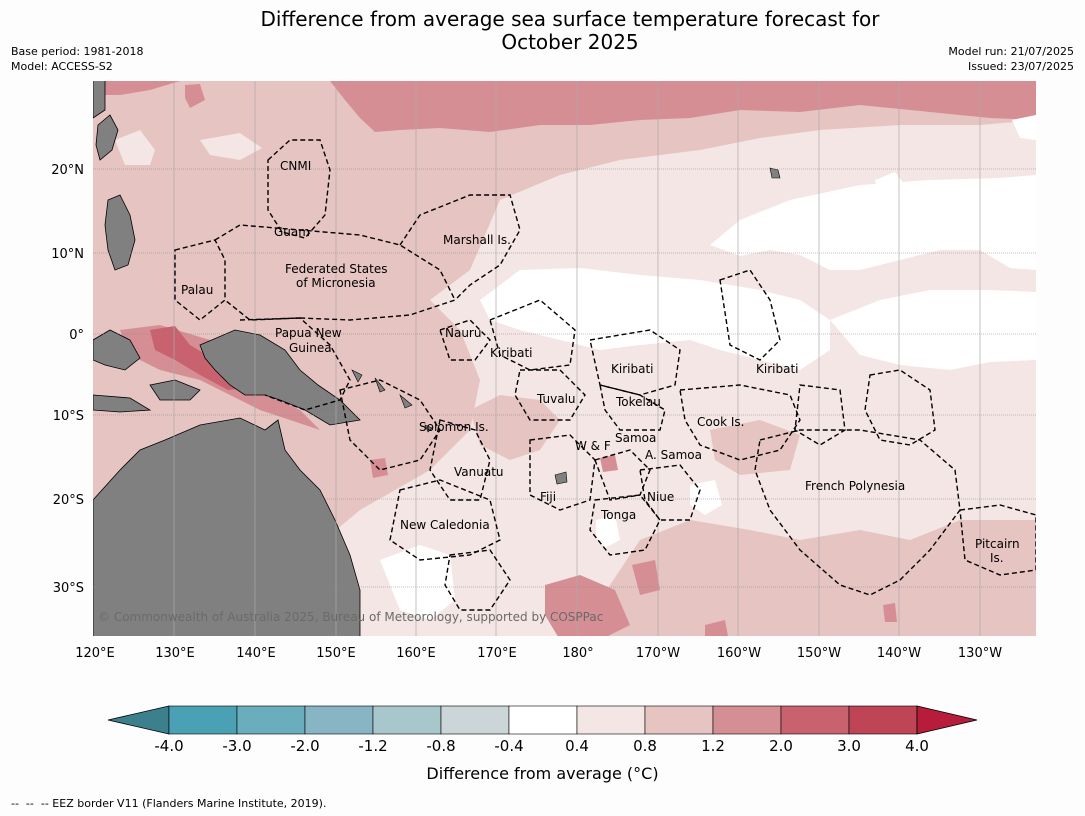  I want to click on x-tick-label: 160°W, so click(739, 653).